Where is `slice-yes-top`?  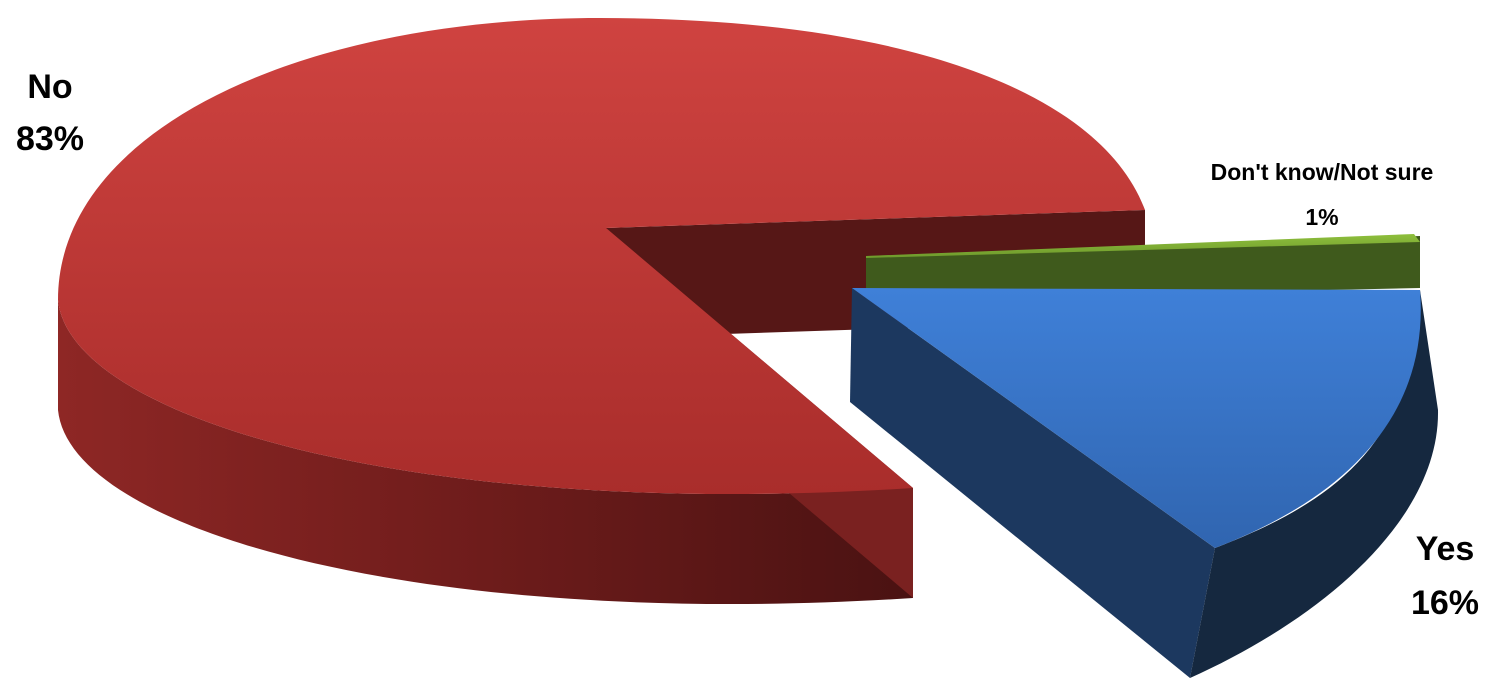
slice-yes-top is located at coordinates (1136, 418).